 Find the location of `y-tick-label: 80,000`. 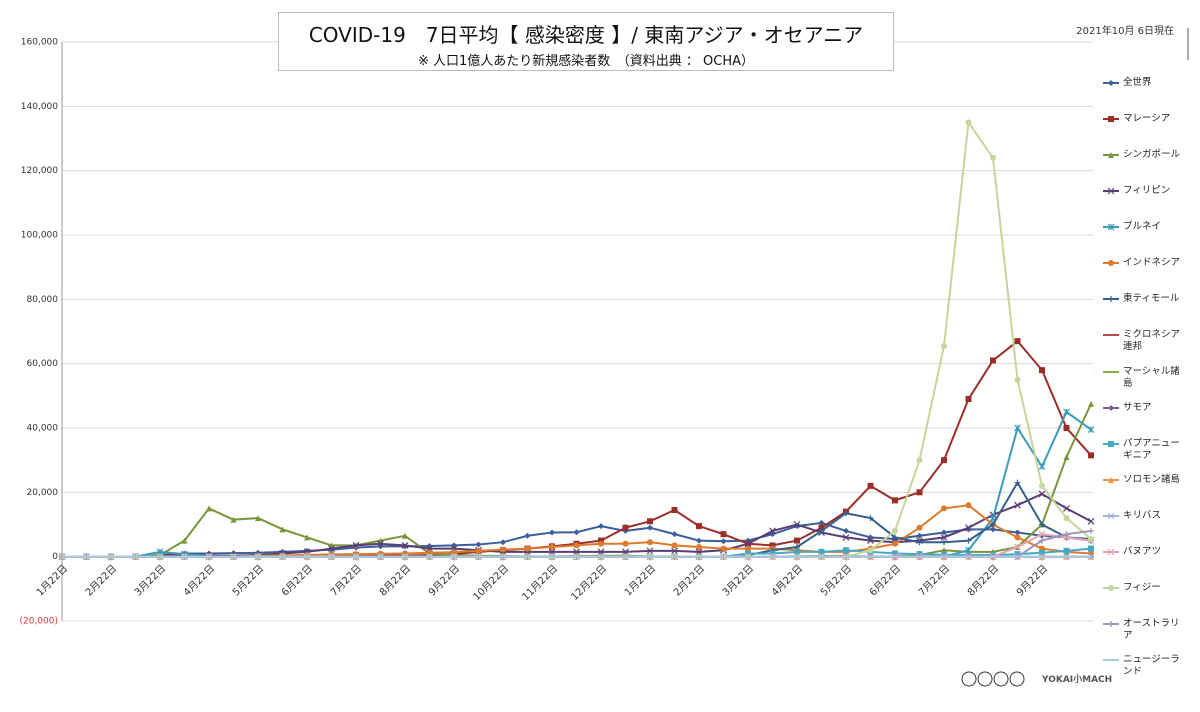

y-tick-label: 80,000 is located at coordinates (43, 300).